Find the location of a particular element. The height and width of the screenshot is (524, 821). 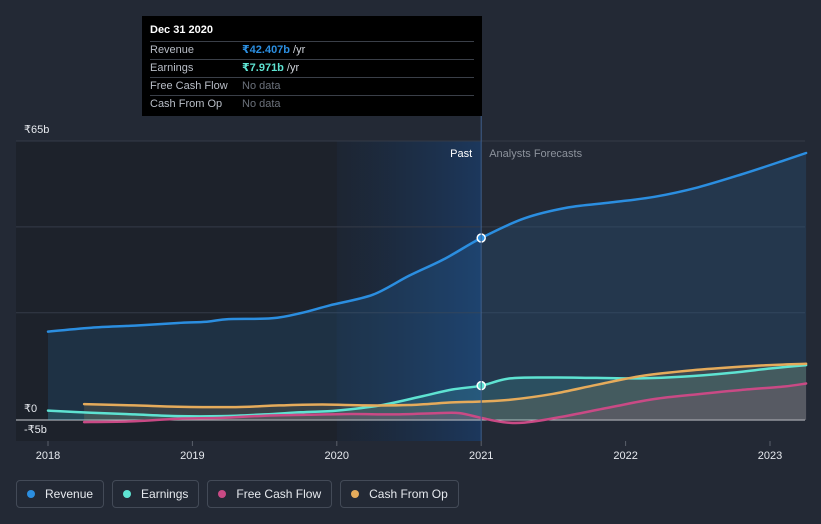

cash-from-op-area is located at coordinates (445, 391).